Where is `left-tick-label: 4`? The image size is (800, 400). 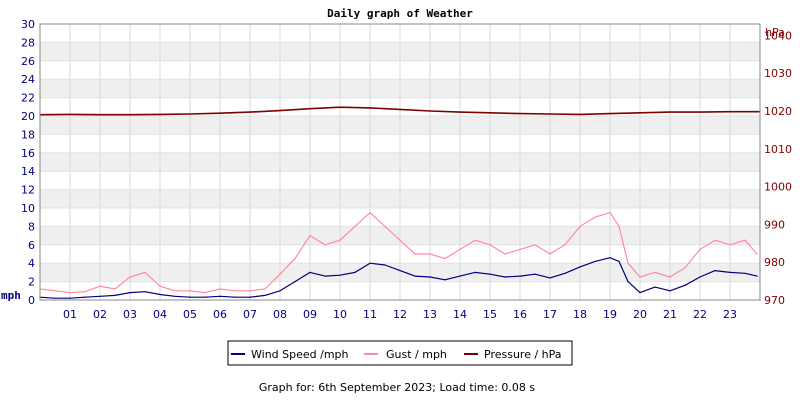
left-tick-label: 4 is located at coordinates (31, 263).